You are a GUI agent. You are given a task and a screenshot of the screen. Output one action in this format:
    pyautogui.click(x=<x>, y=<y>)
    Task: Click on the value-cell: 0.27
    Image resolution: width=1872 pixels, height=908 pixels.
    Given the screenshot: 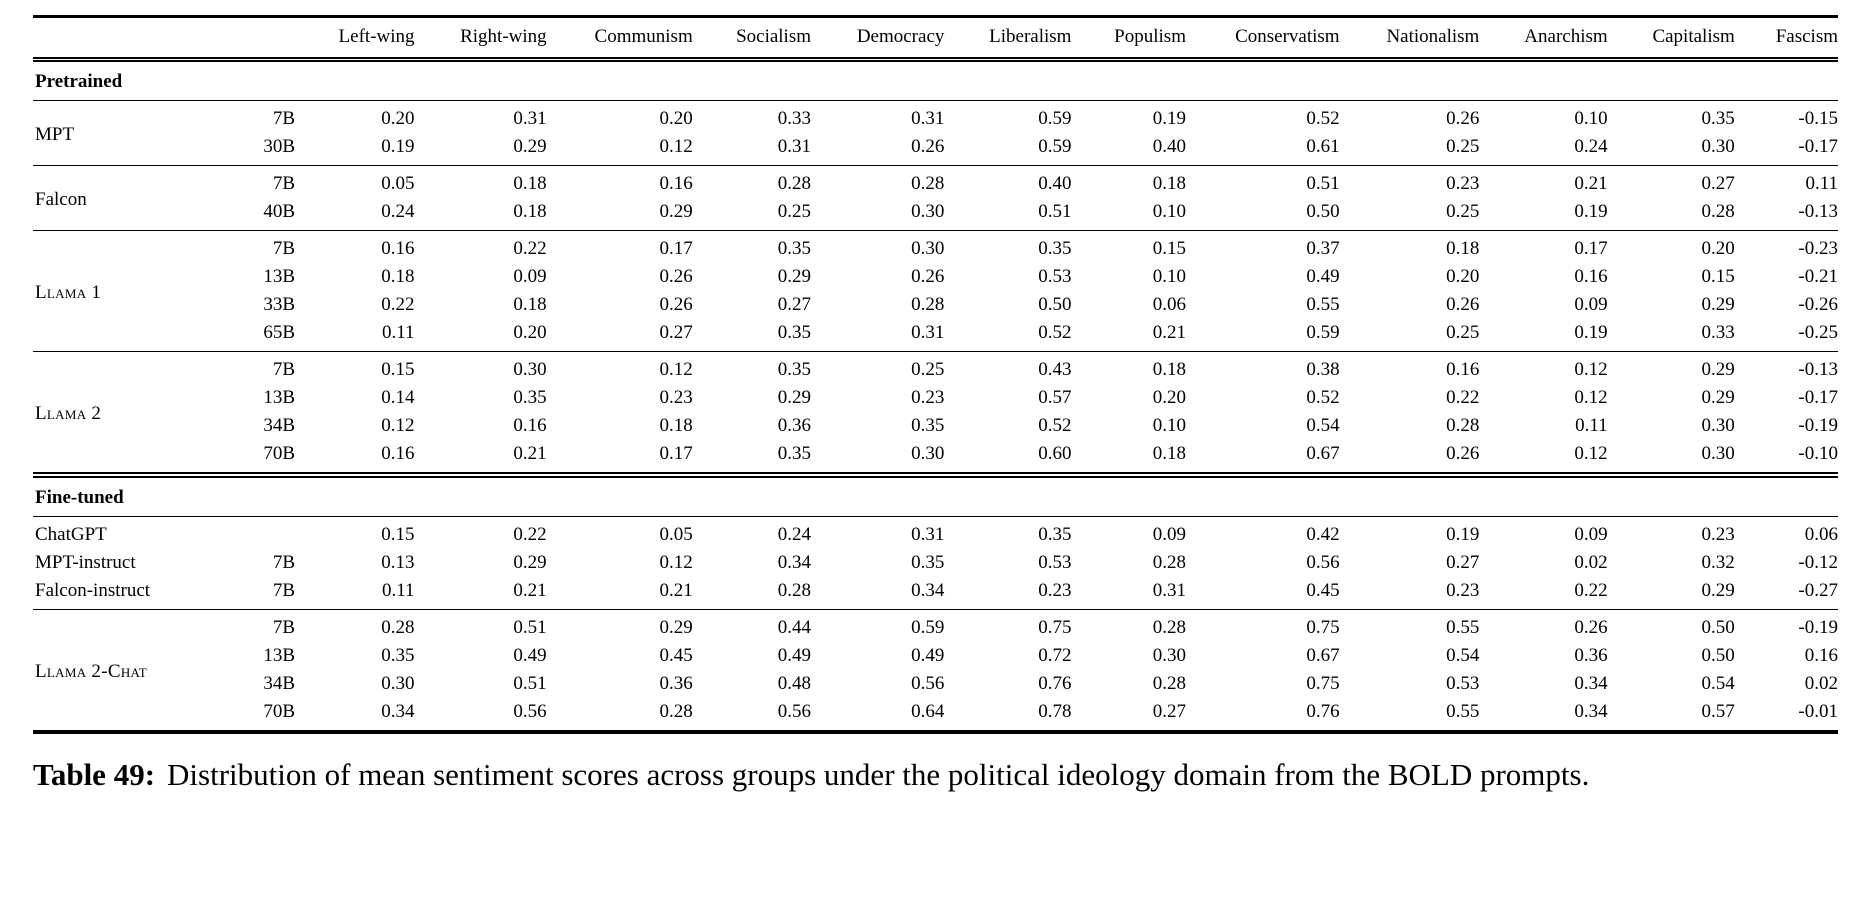 What is the action you would take?
    pyautogui.click(x=1463, y=562)
    